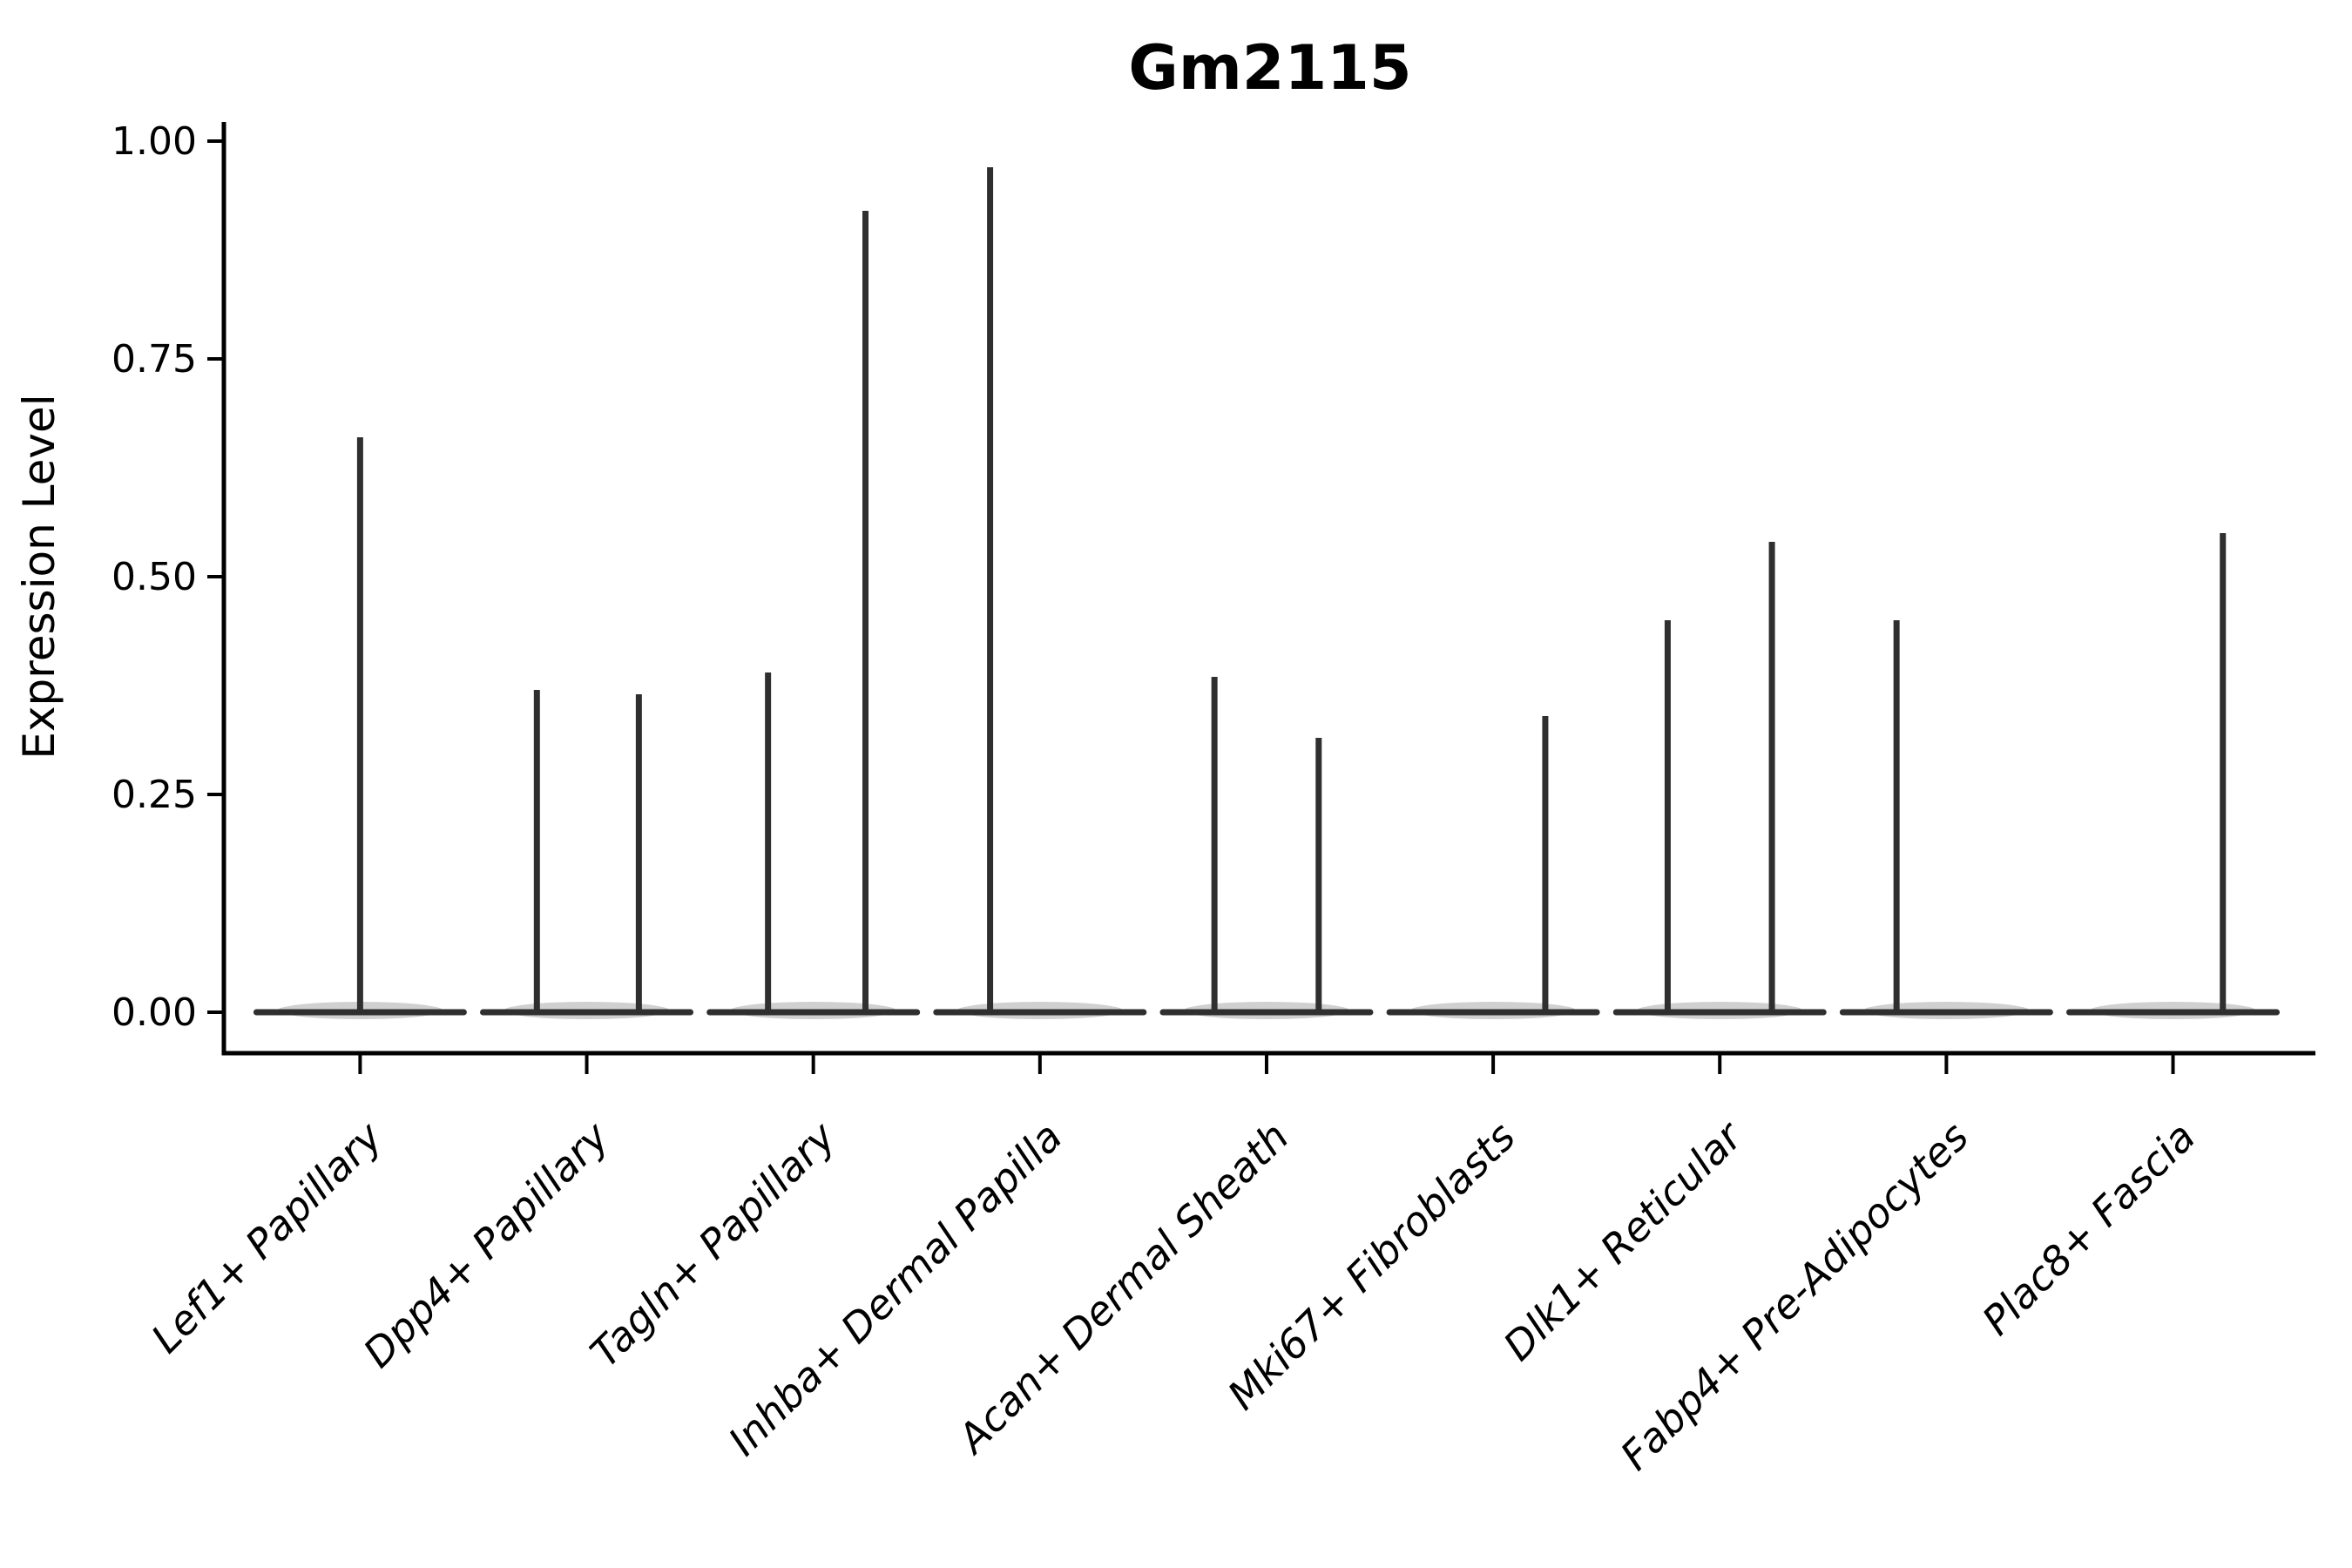 The width and height of the screenshot is (2352, 1568). What do you see at coordinates (1270, 68) in the screenshot?
I see `chart-title: Gm2115` at bounding box center [1270, 68].